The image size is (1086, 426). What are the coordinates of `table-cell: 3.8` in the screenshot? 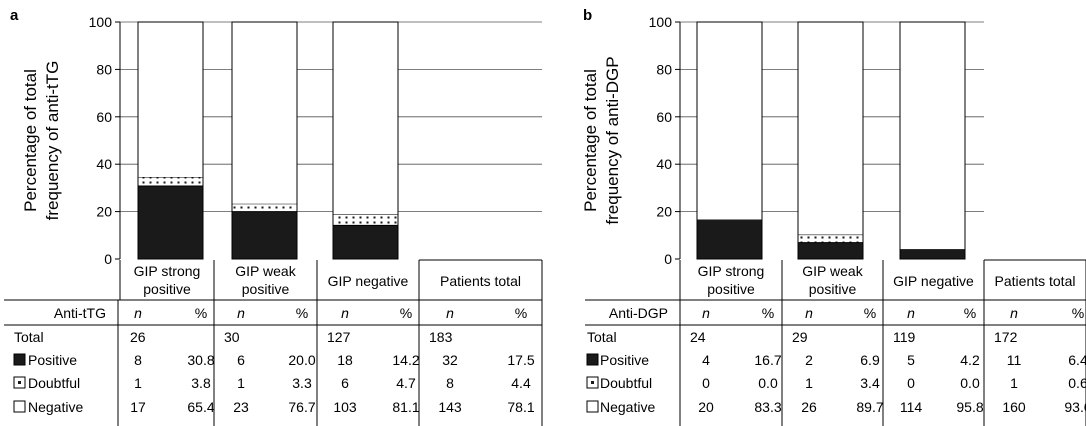 It's located at (201, 383).